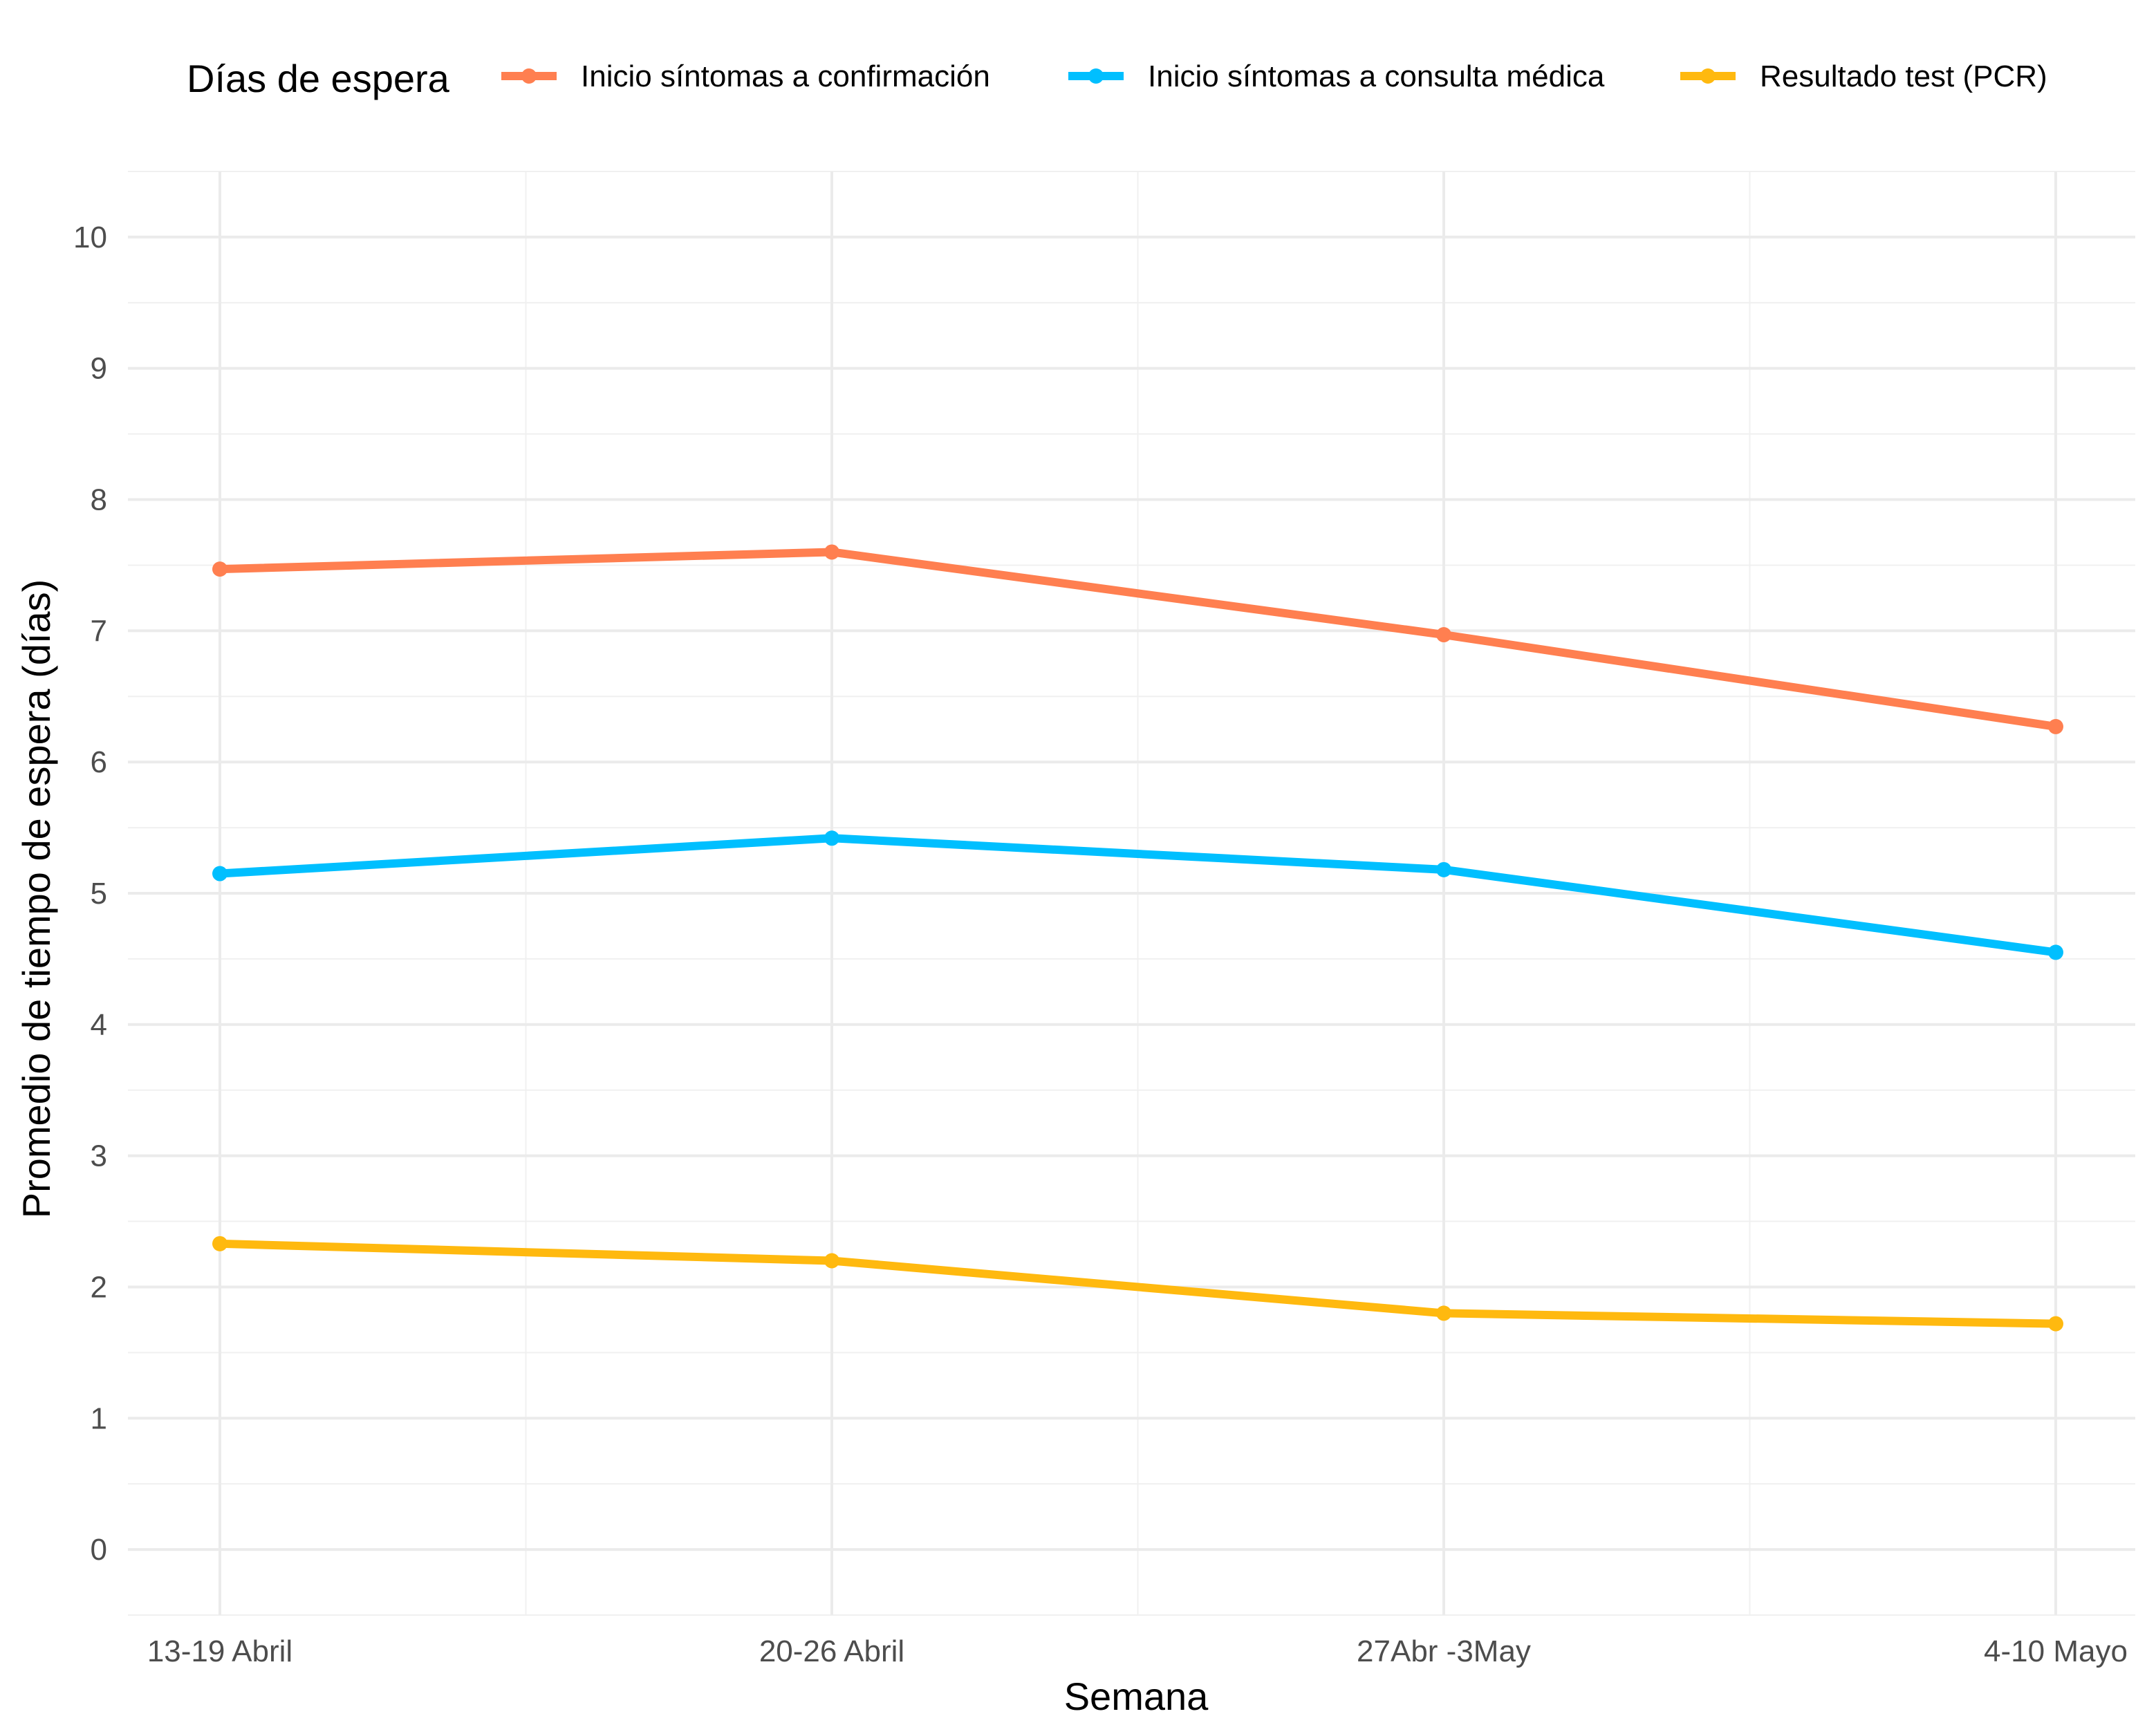  Describe the element at coordinates (99, 500) in the screenshot. I see `y-tick-label: 8` at that location.